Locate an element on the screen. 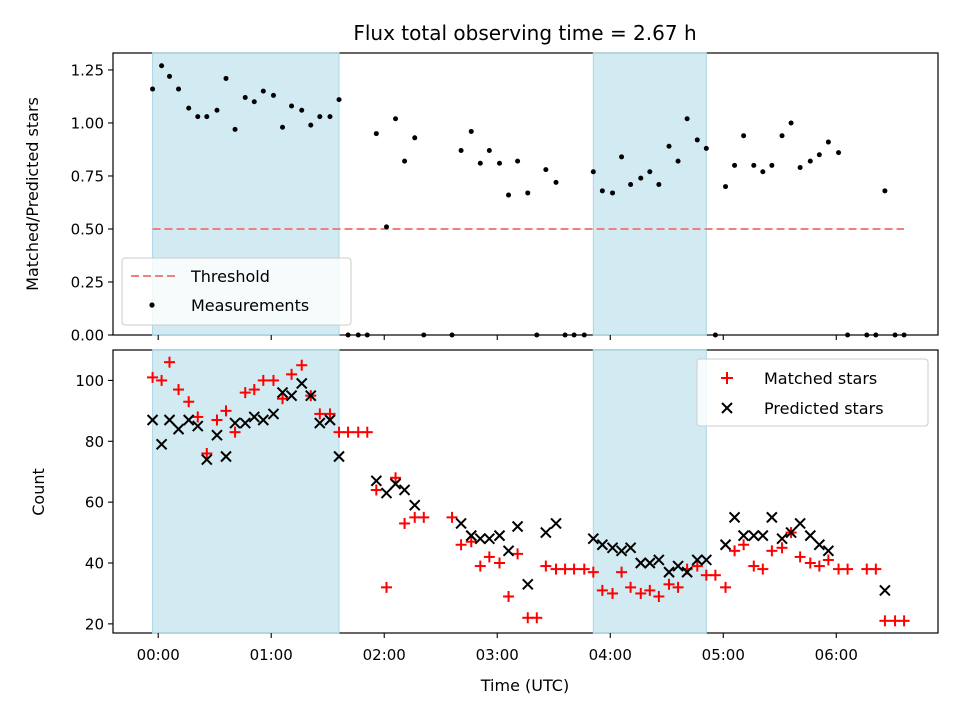 This screenshot has width=960, height=720. legend-measurements-label: Measurements is located at coordinates (250, 305).